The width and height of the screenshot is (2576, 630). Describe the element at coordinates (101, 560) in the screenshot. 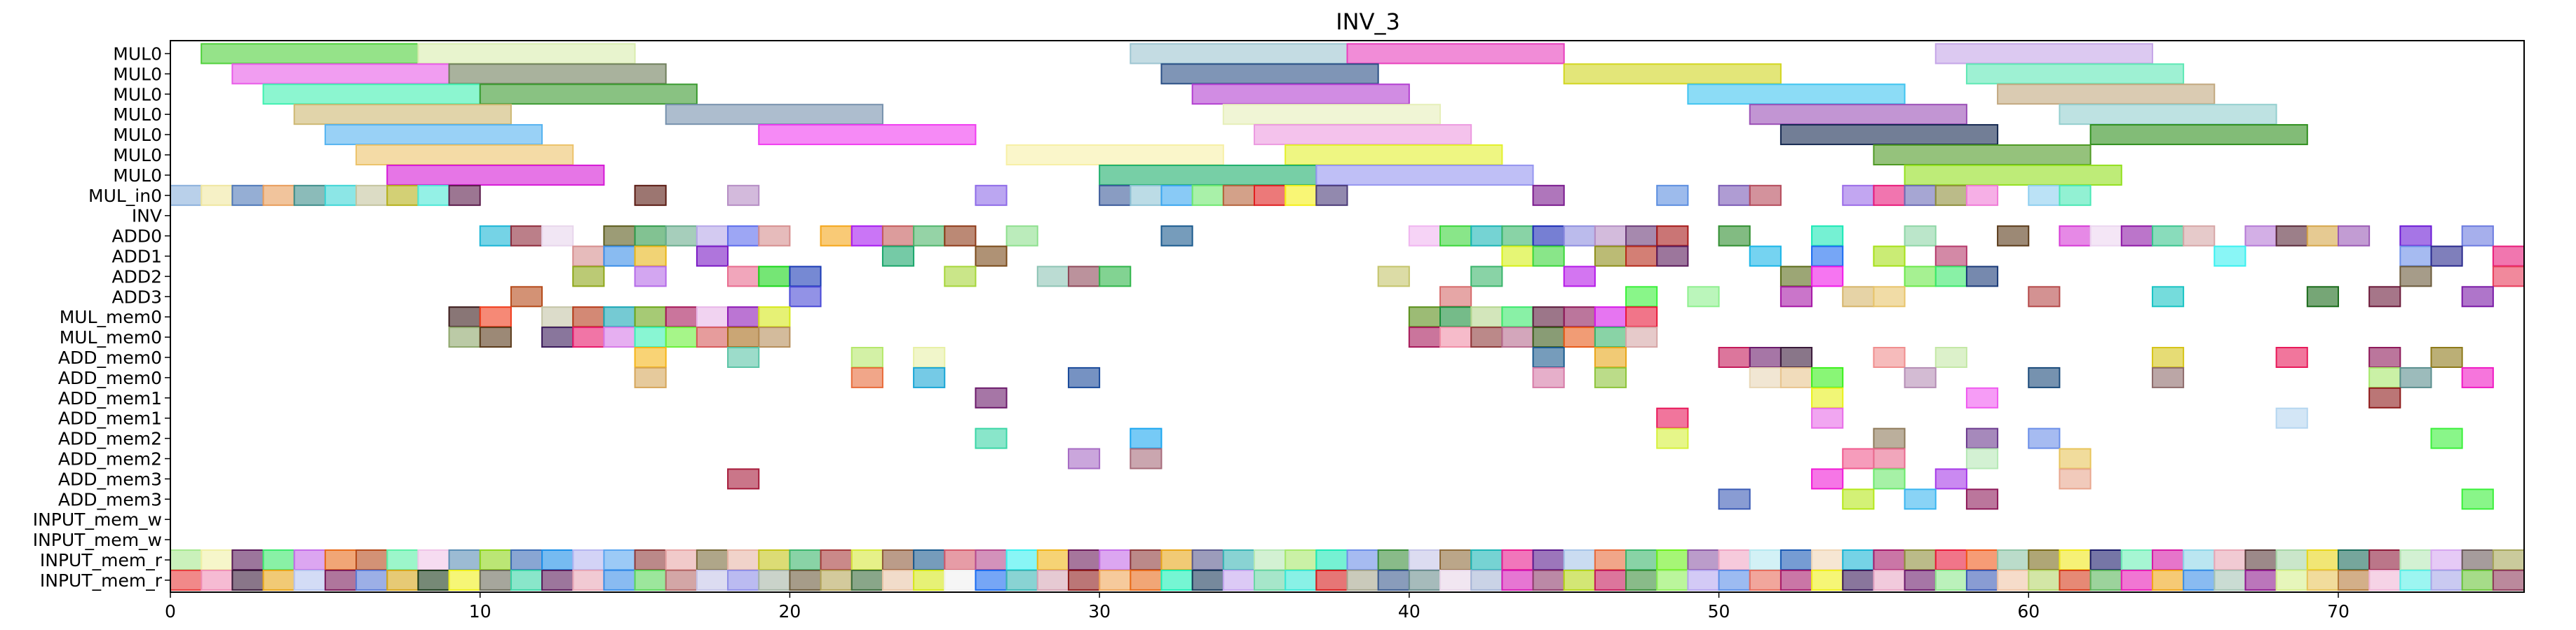

I see `y-tick-label: INPUT_mem_r` at that location.